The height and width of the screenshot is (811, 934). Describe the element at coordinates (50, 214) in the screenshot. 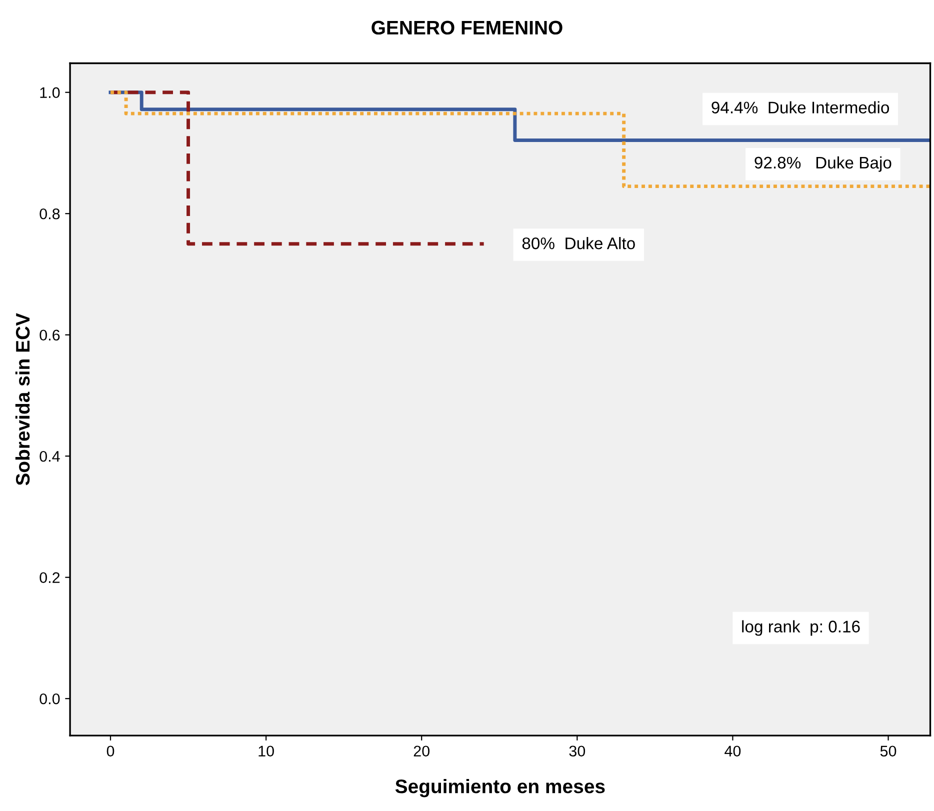

I see `y-tick-label: 0.8` at that location.